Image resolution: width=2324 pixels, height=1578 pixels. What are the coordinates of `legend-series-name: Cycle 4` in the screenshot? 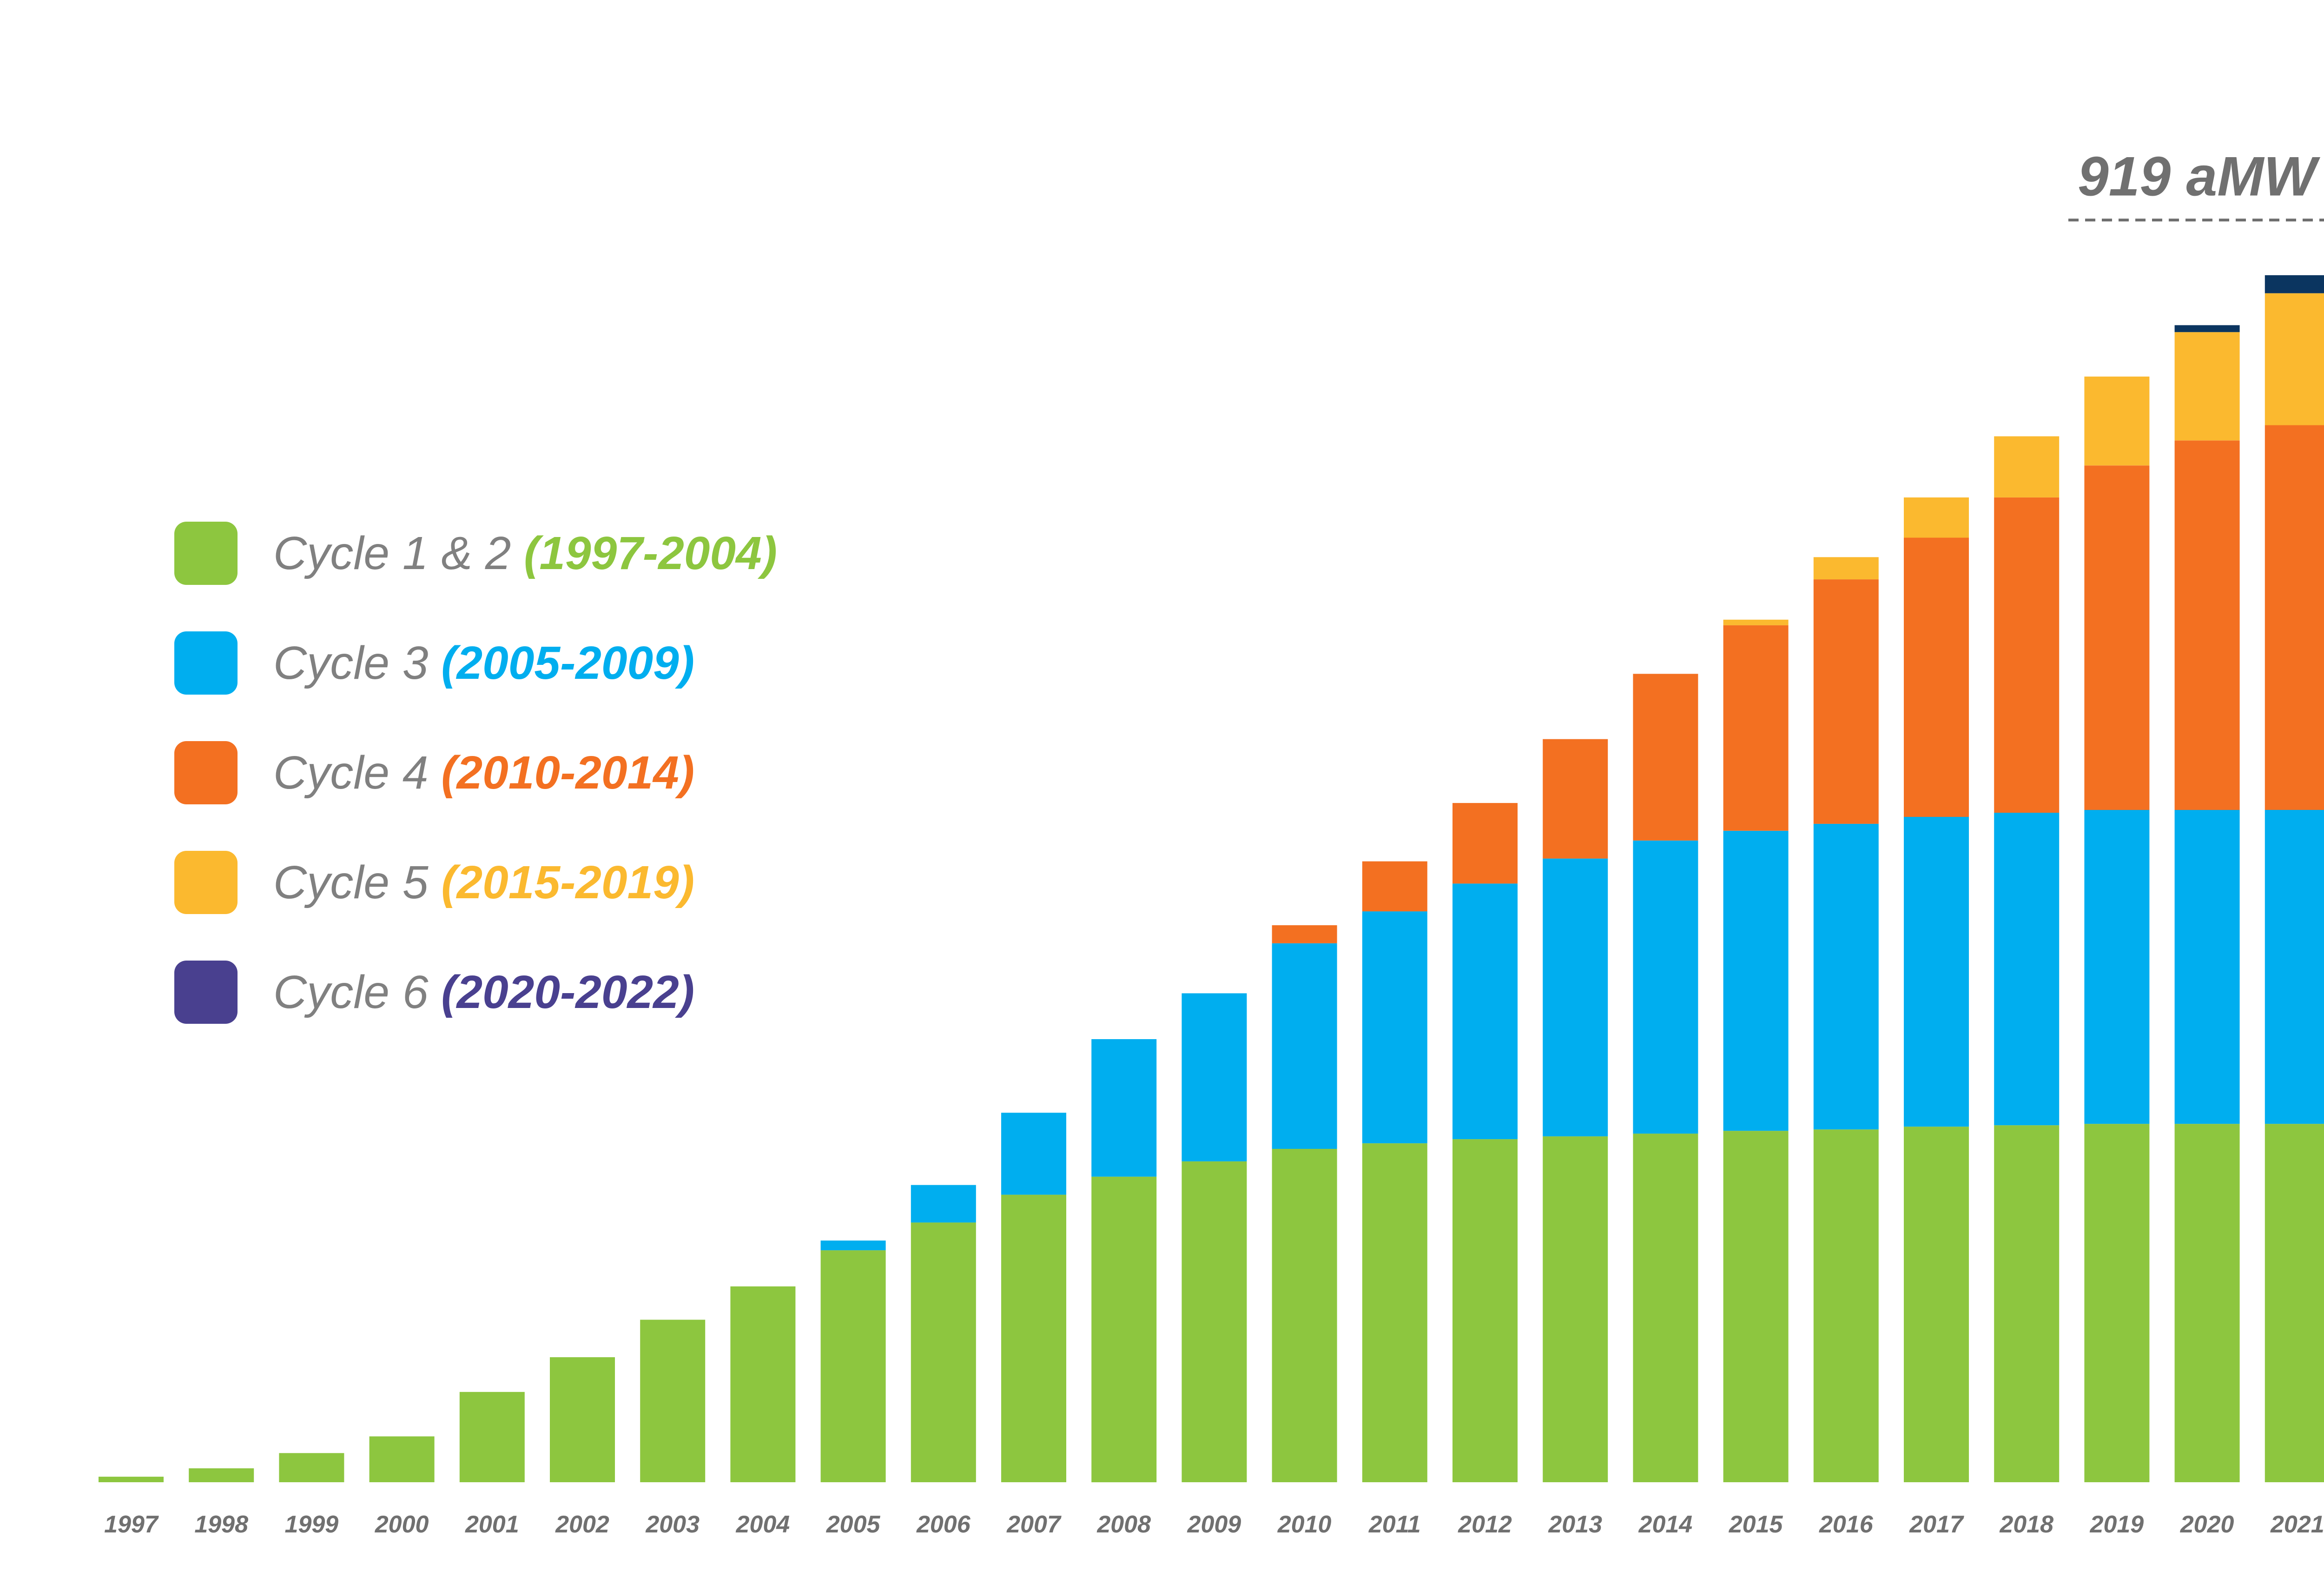 It's located at (357, 773).